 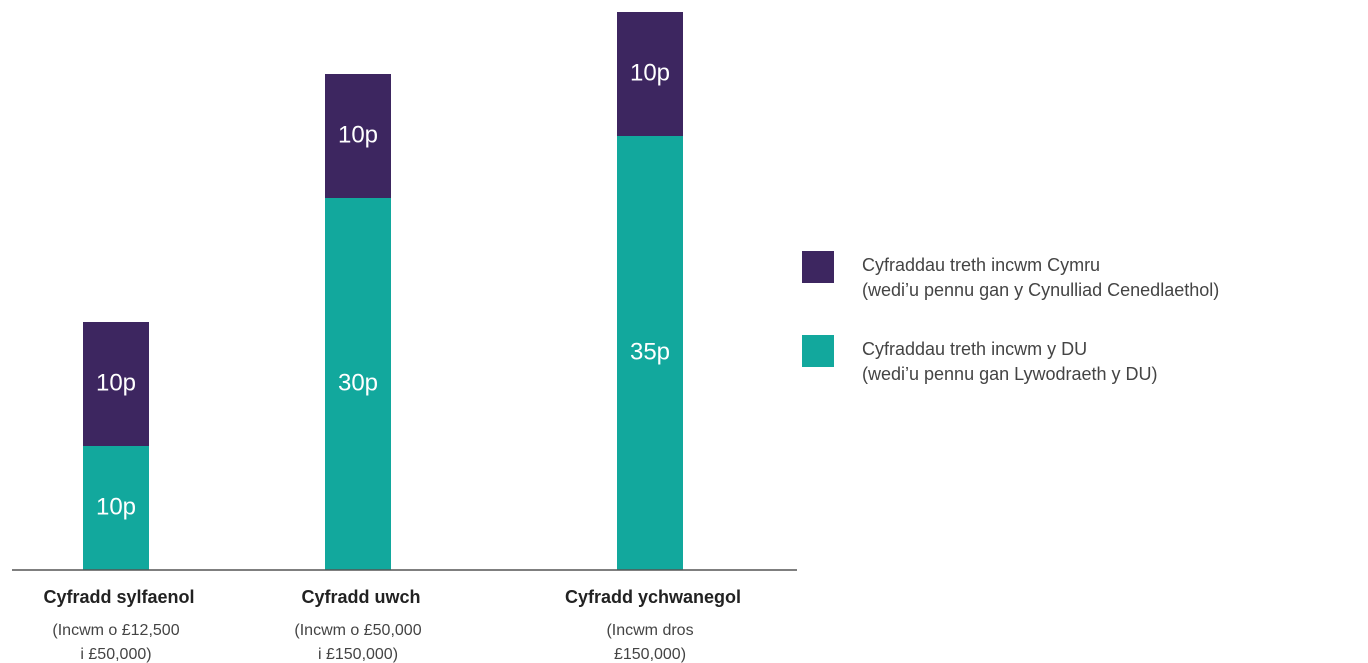 What do you see at coordinates (650, 654) in the screenshot?
I see `category-note: £150,000)` at bounding box center [650, 654].